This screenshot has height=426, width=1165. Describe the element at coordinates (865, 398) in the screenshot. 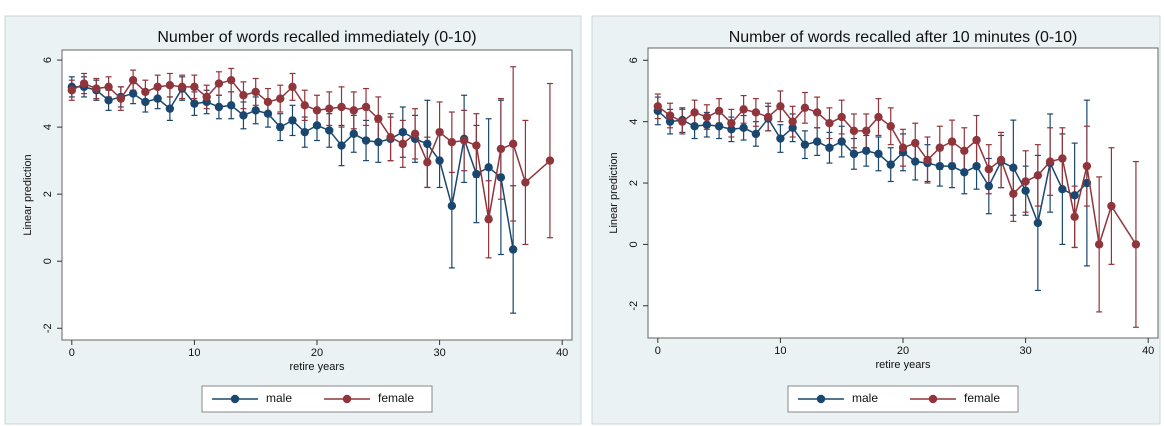

I see `legend-label: male` at that location.